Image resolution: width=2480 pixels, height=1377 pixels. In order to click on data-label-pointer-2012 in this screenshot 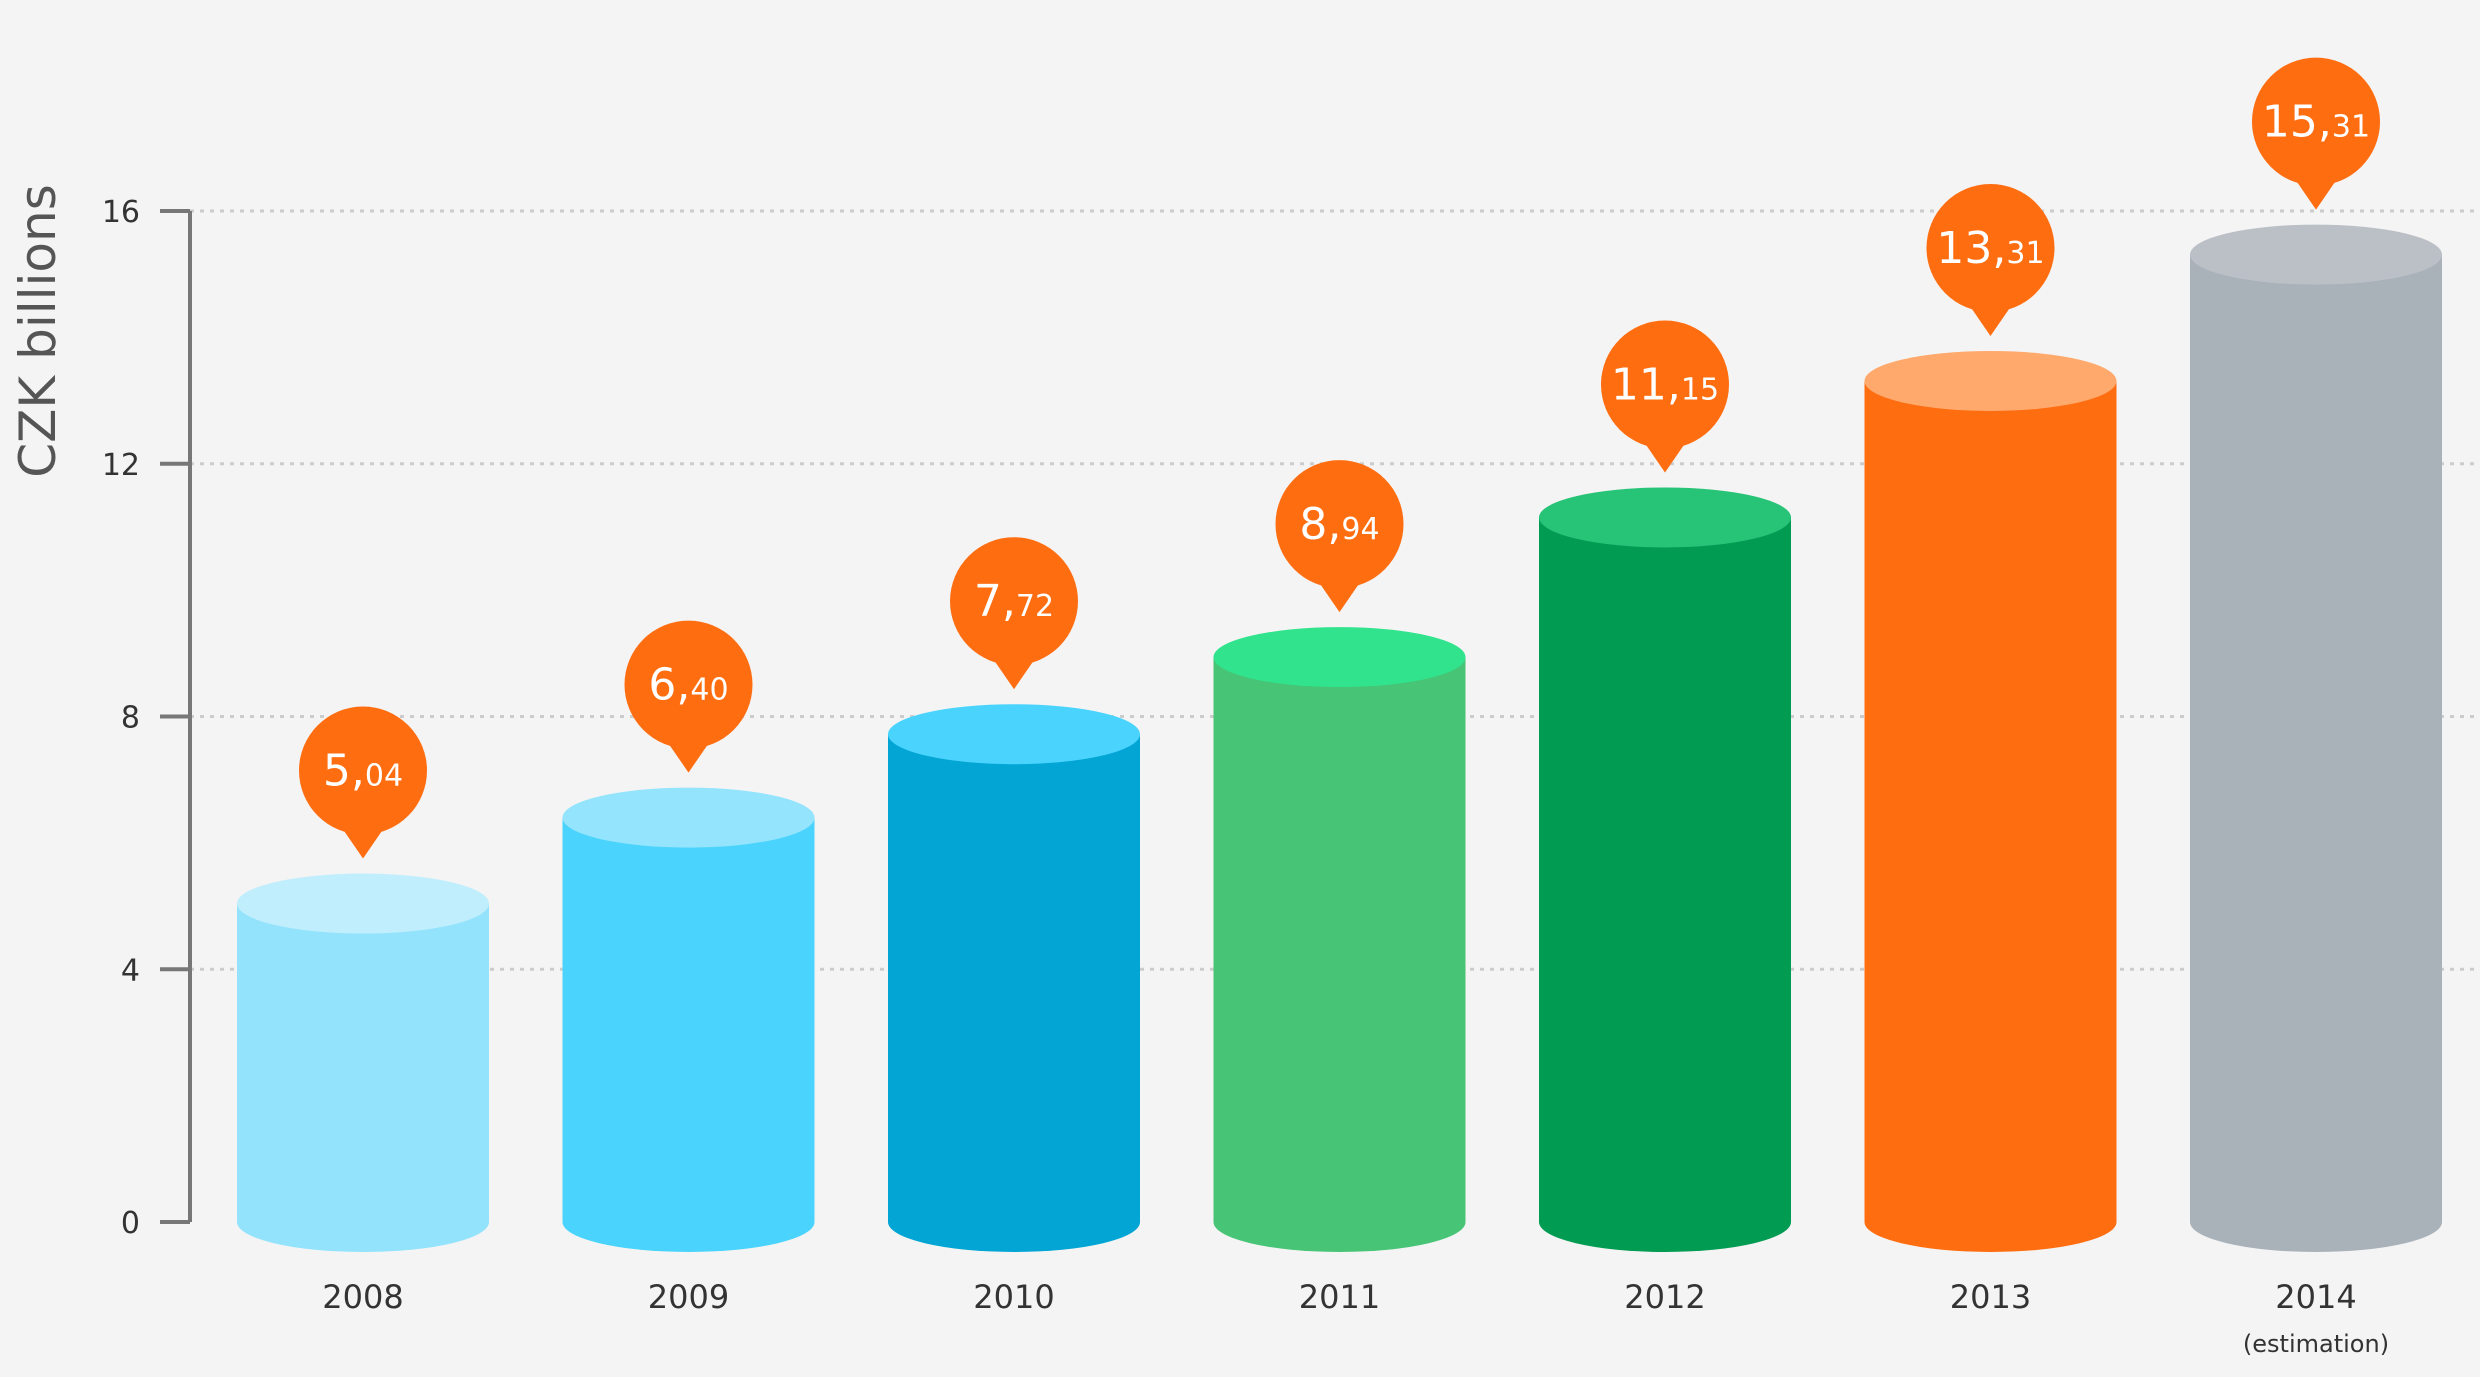, I will do `click(1665, 456)`.